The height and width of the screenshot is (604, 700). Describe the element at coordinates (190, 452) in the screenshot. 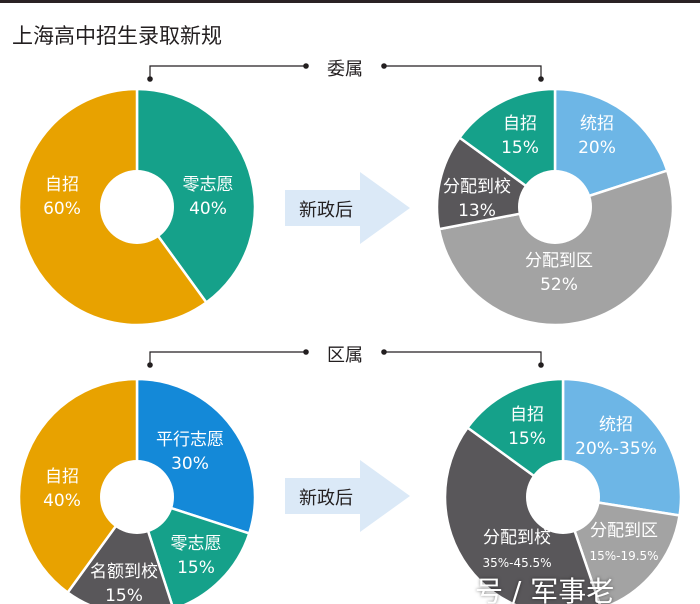

I see `slice-label: 平行志愿 30%` at that location.